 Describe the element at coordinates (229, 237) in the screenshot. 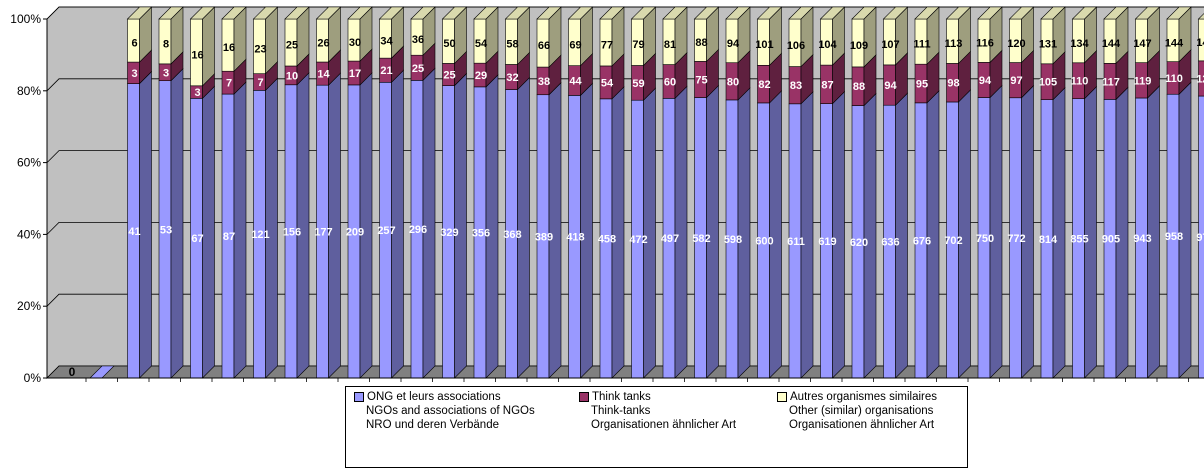

I see `data-label-ngo: 87` at that location.